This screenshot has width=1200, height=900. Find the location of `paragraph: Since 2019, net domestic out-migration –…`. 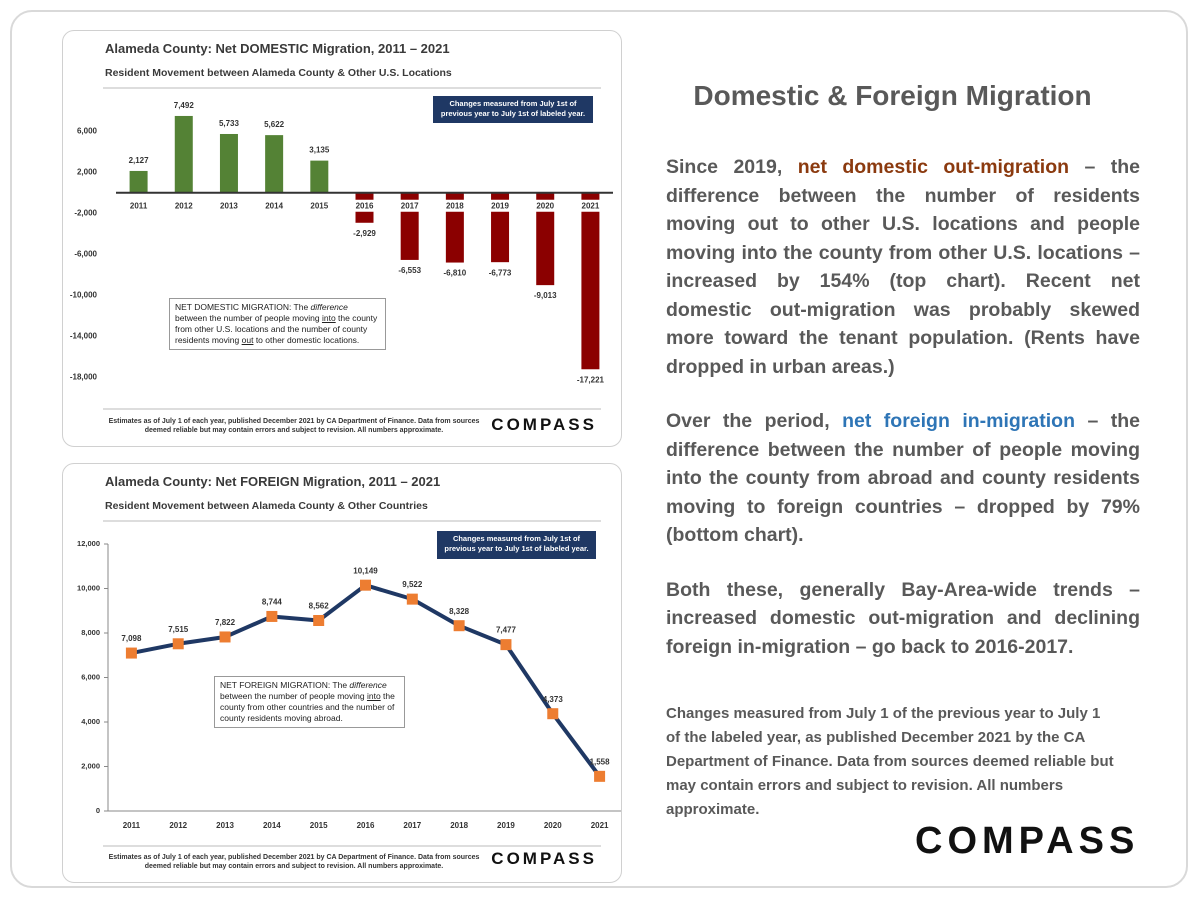

paragraph: Since 2019, net domestic out-migration –… is located at coordinates (903, 267).